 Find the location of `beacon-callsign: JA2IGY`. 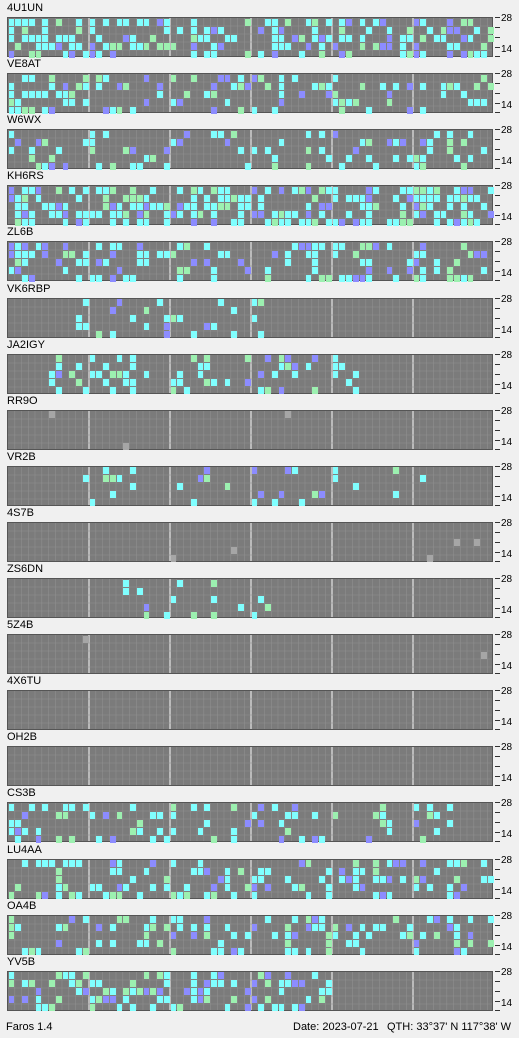

beacon-callsign: JA2IGY is located at coordinates (26, 344).